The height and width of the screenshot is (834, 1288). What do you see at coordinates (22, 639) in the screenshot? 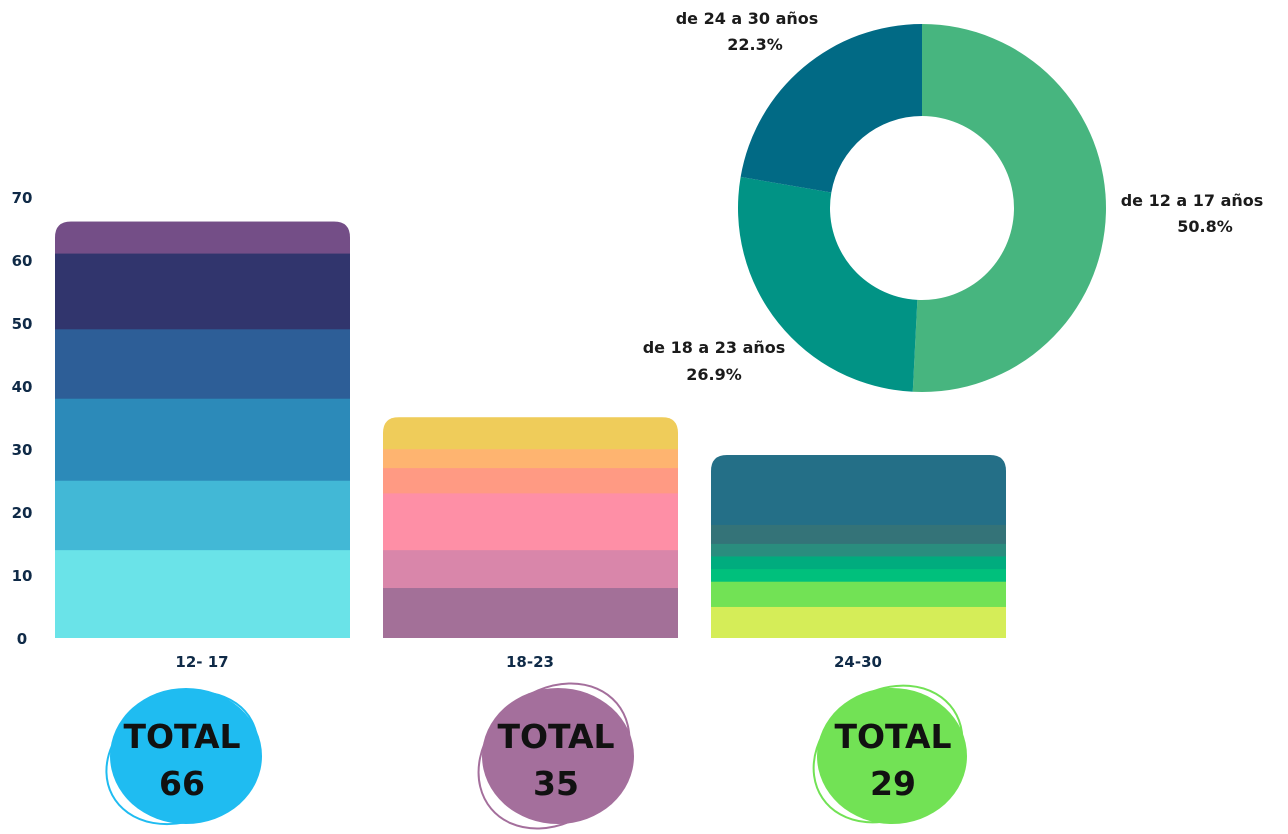
I see `y-tick-label-0: 0` at bounding box center [22, 639].